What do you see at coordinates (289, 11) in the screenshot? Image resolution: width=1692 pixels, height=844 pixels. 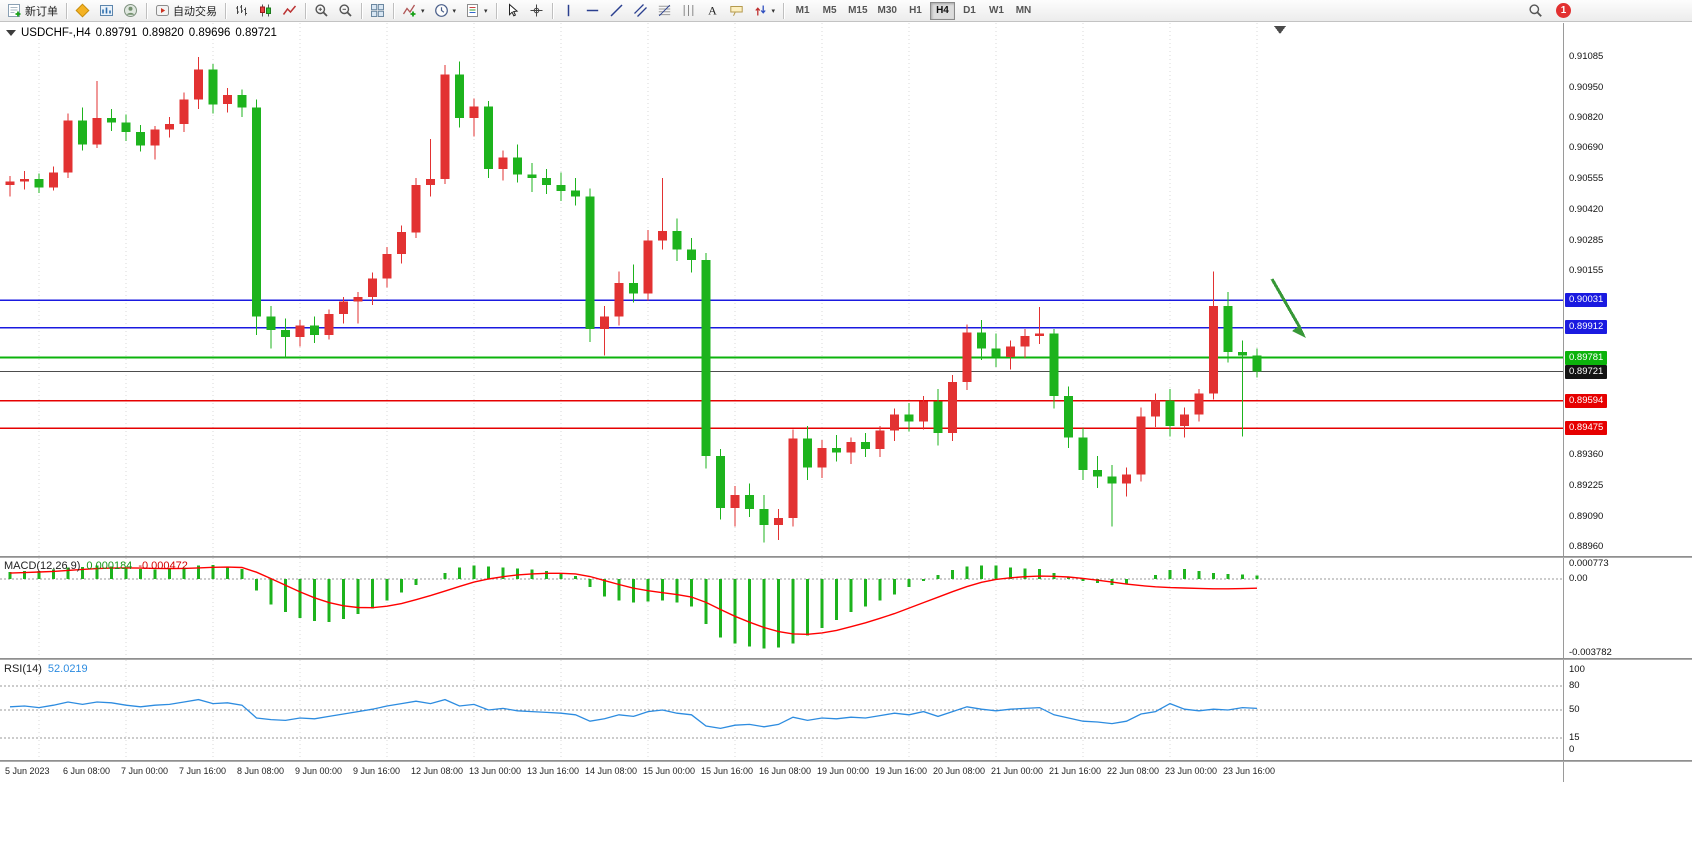 I see `line-chart-button` at bounding box center [289, 11].